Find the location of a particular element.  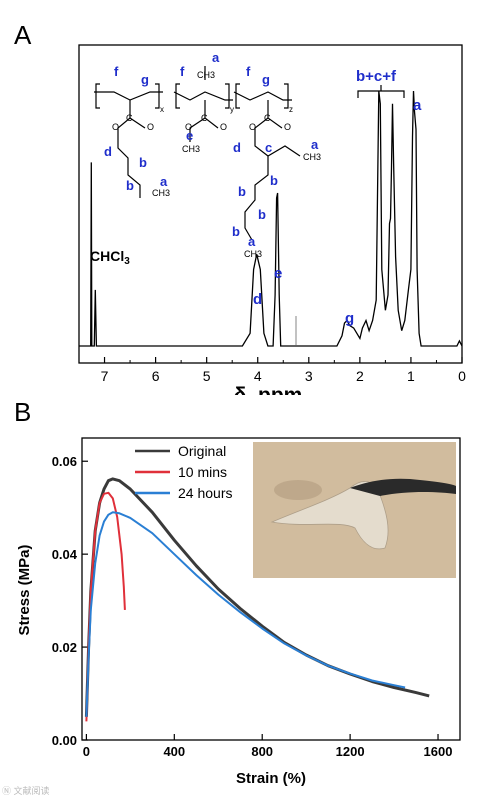

nmr-x-tick-label: 1 is located at coordinates (411, 376).